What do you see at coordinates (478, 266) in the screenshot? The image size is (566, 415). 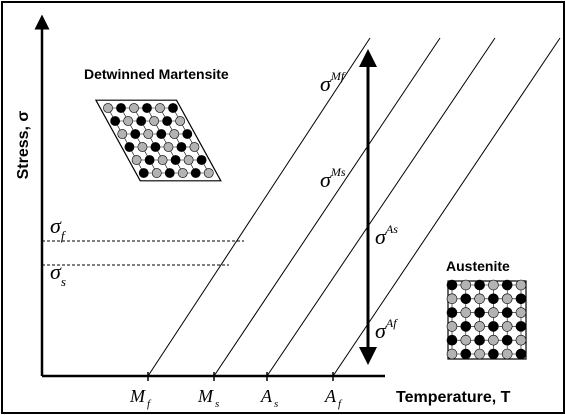 I see `austenite-label: Austenite` at bounding box center [478, 266].